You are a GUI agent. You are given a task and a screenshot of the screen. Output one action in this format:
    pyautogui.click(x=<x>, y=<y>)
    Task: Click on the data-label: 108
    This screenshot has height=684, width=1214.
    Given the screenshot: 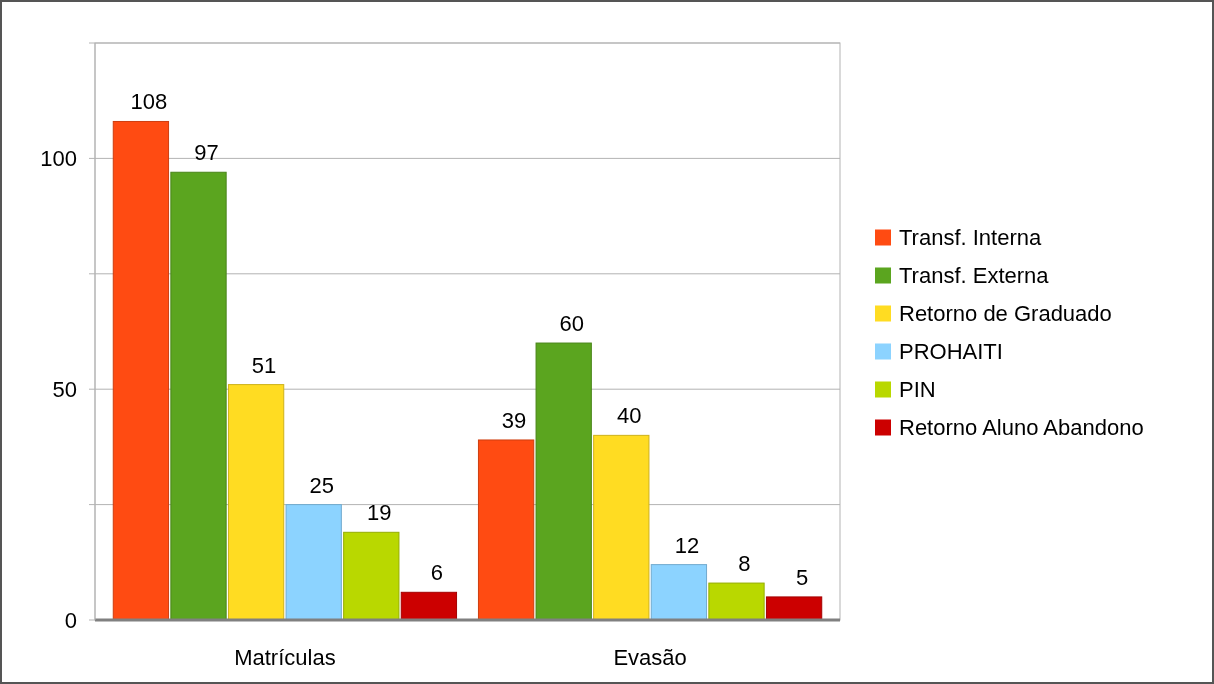 What is the action you would take?
    pyautogui.click(x=149, y=102)
    